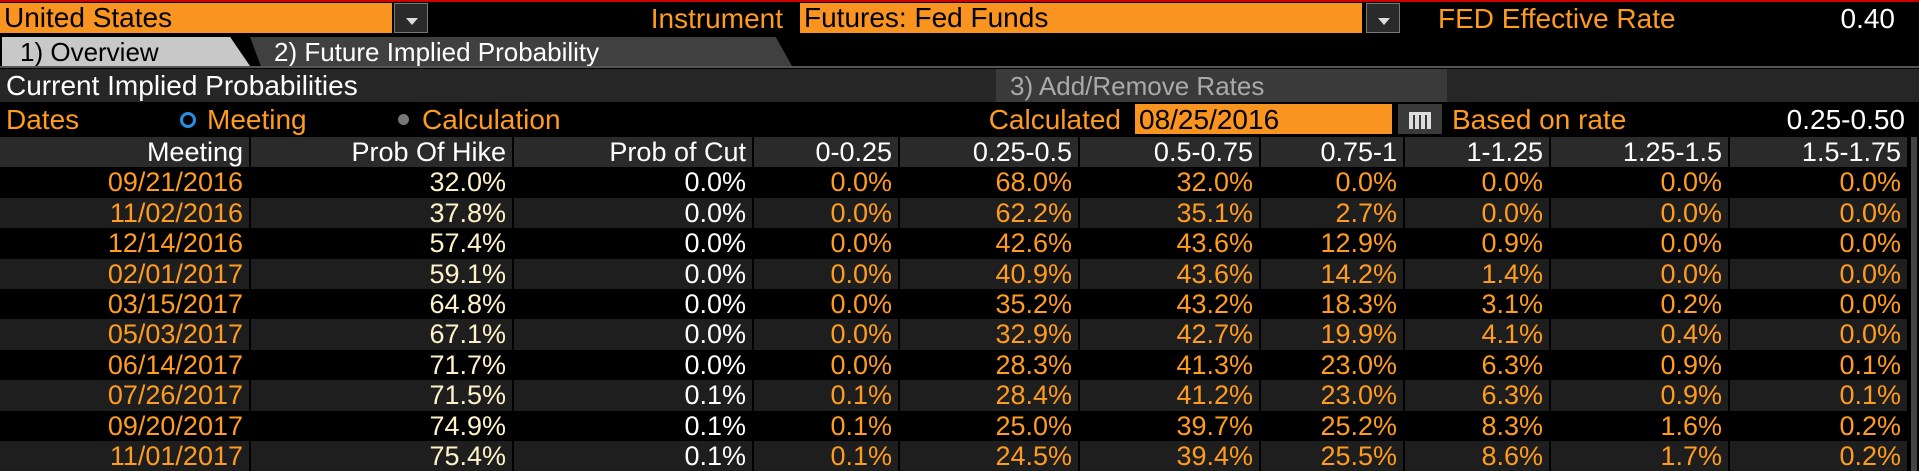  What do you see at coordinates (1221, 85) in the screenshot?
I see `add-remove-button: 3) Add/Remove Rates` at bounding box center [1221, 85].